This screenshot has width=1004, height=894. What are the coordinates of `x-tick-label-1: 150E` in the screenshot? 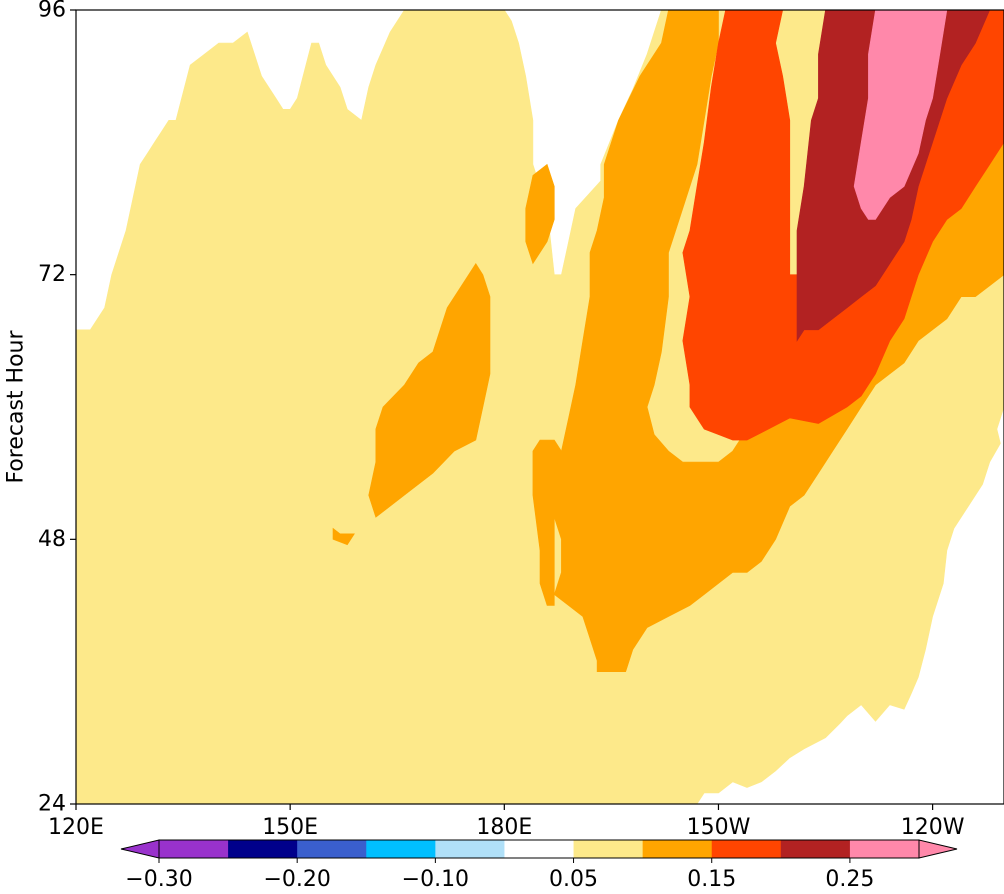 It's located at (290, 827).